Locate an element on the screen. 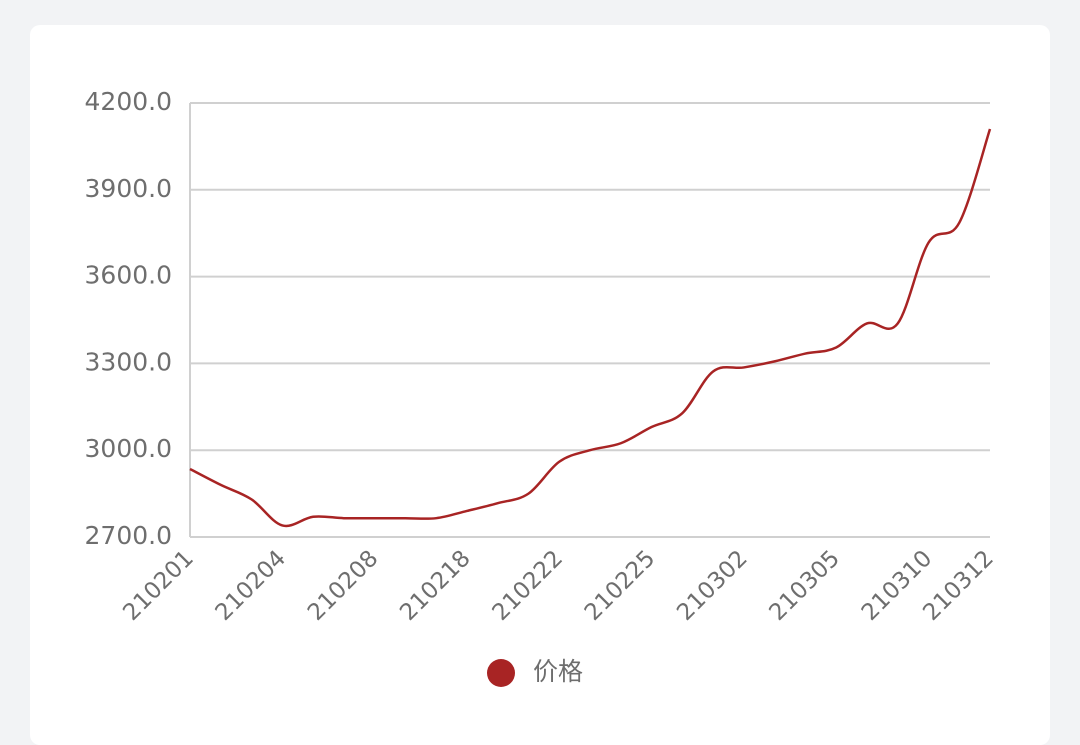  legend-marker is located at coordinates (501, 673).